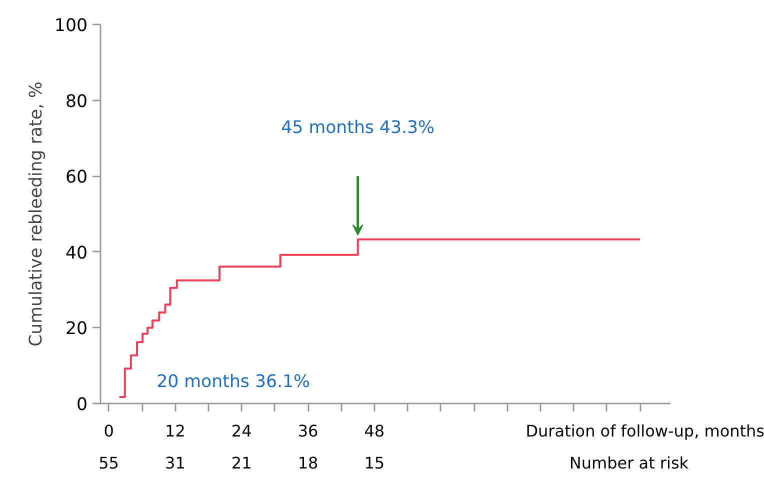 The image size is (764, 481). I want to click on x-tick-label: 0, so click(109, 431).